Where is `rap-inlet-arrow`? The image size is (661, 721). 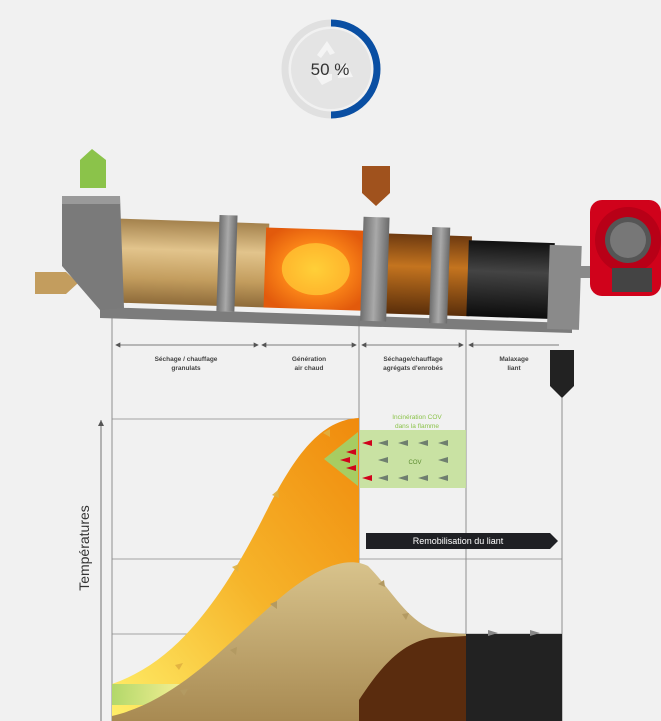 rap-inlet-arrow is located at coordinates (376, 186).